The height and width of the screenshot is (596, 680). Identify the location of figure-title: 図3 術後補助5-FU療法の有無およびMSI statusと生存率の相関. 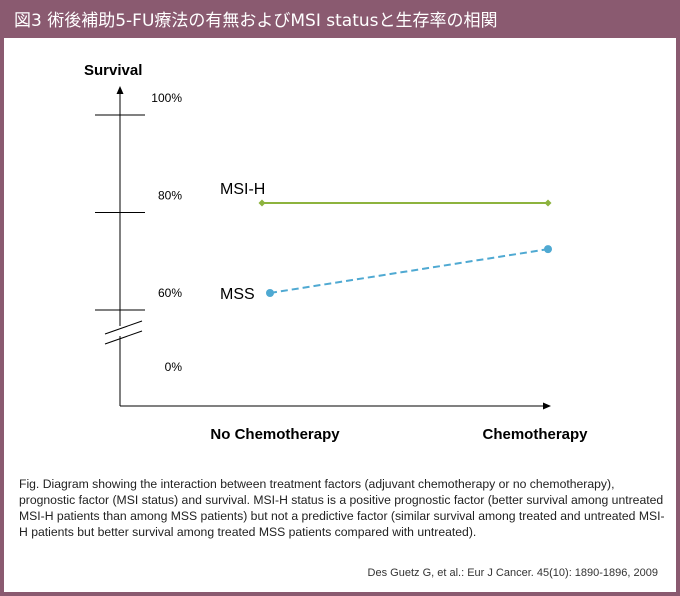
(340, 21).